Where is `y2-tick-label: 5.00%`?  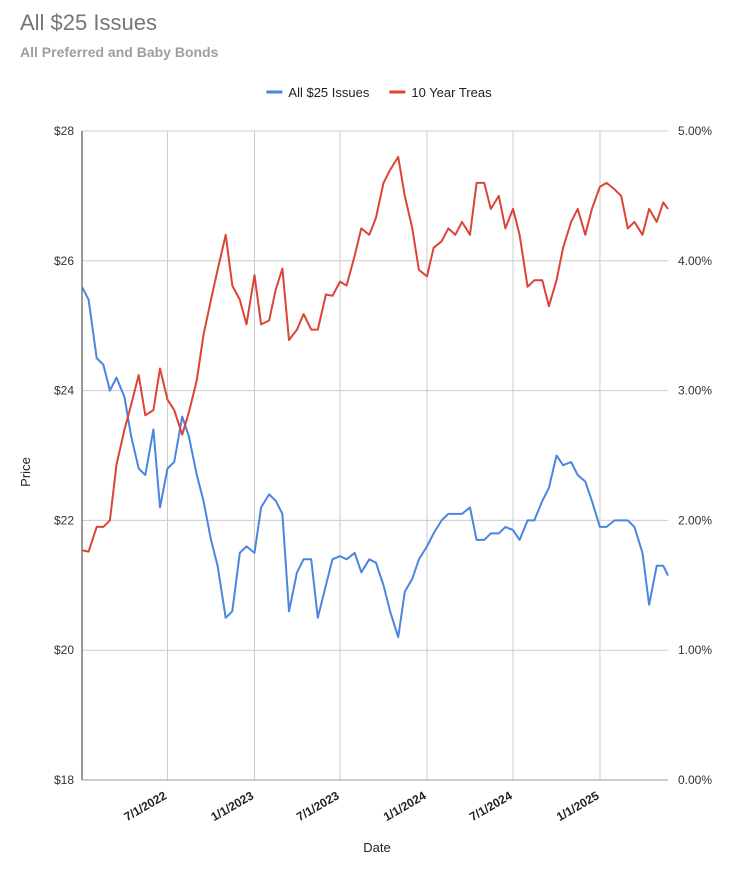
y2-tick-label: 5.00% is located at coordinates (695, 131).